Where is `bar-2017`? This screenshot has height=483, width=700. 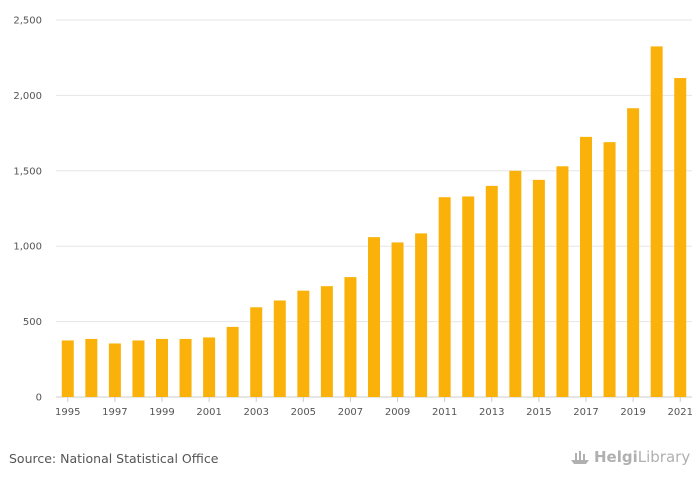 bar-2017 is located at coordinates (586, 266).